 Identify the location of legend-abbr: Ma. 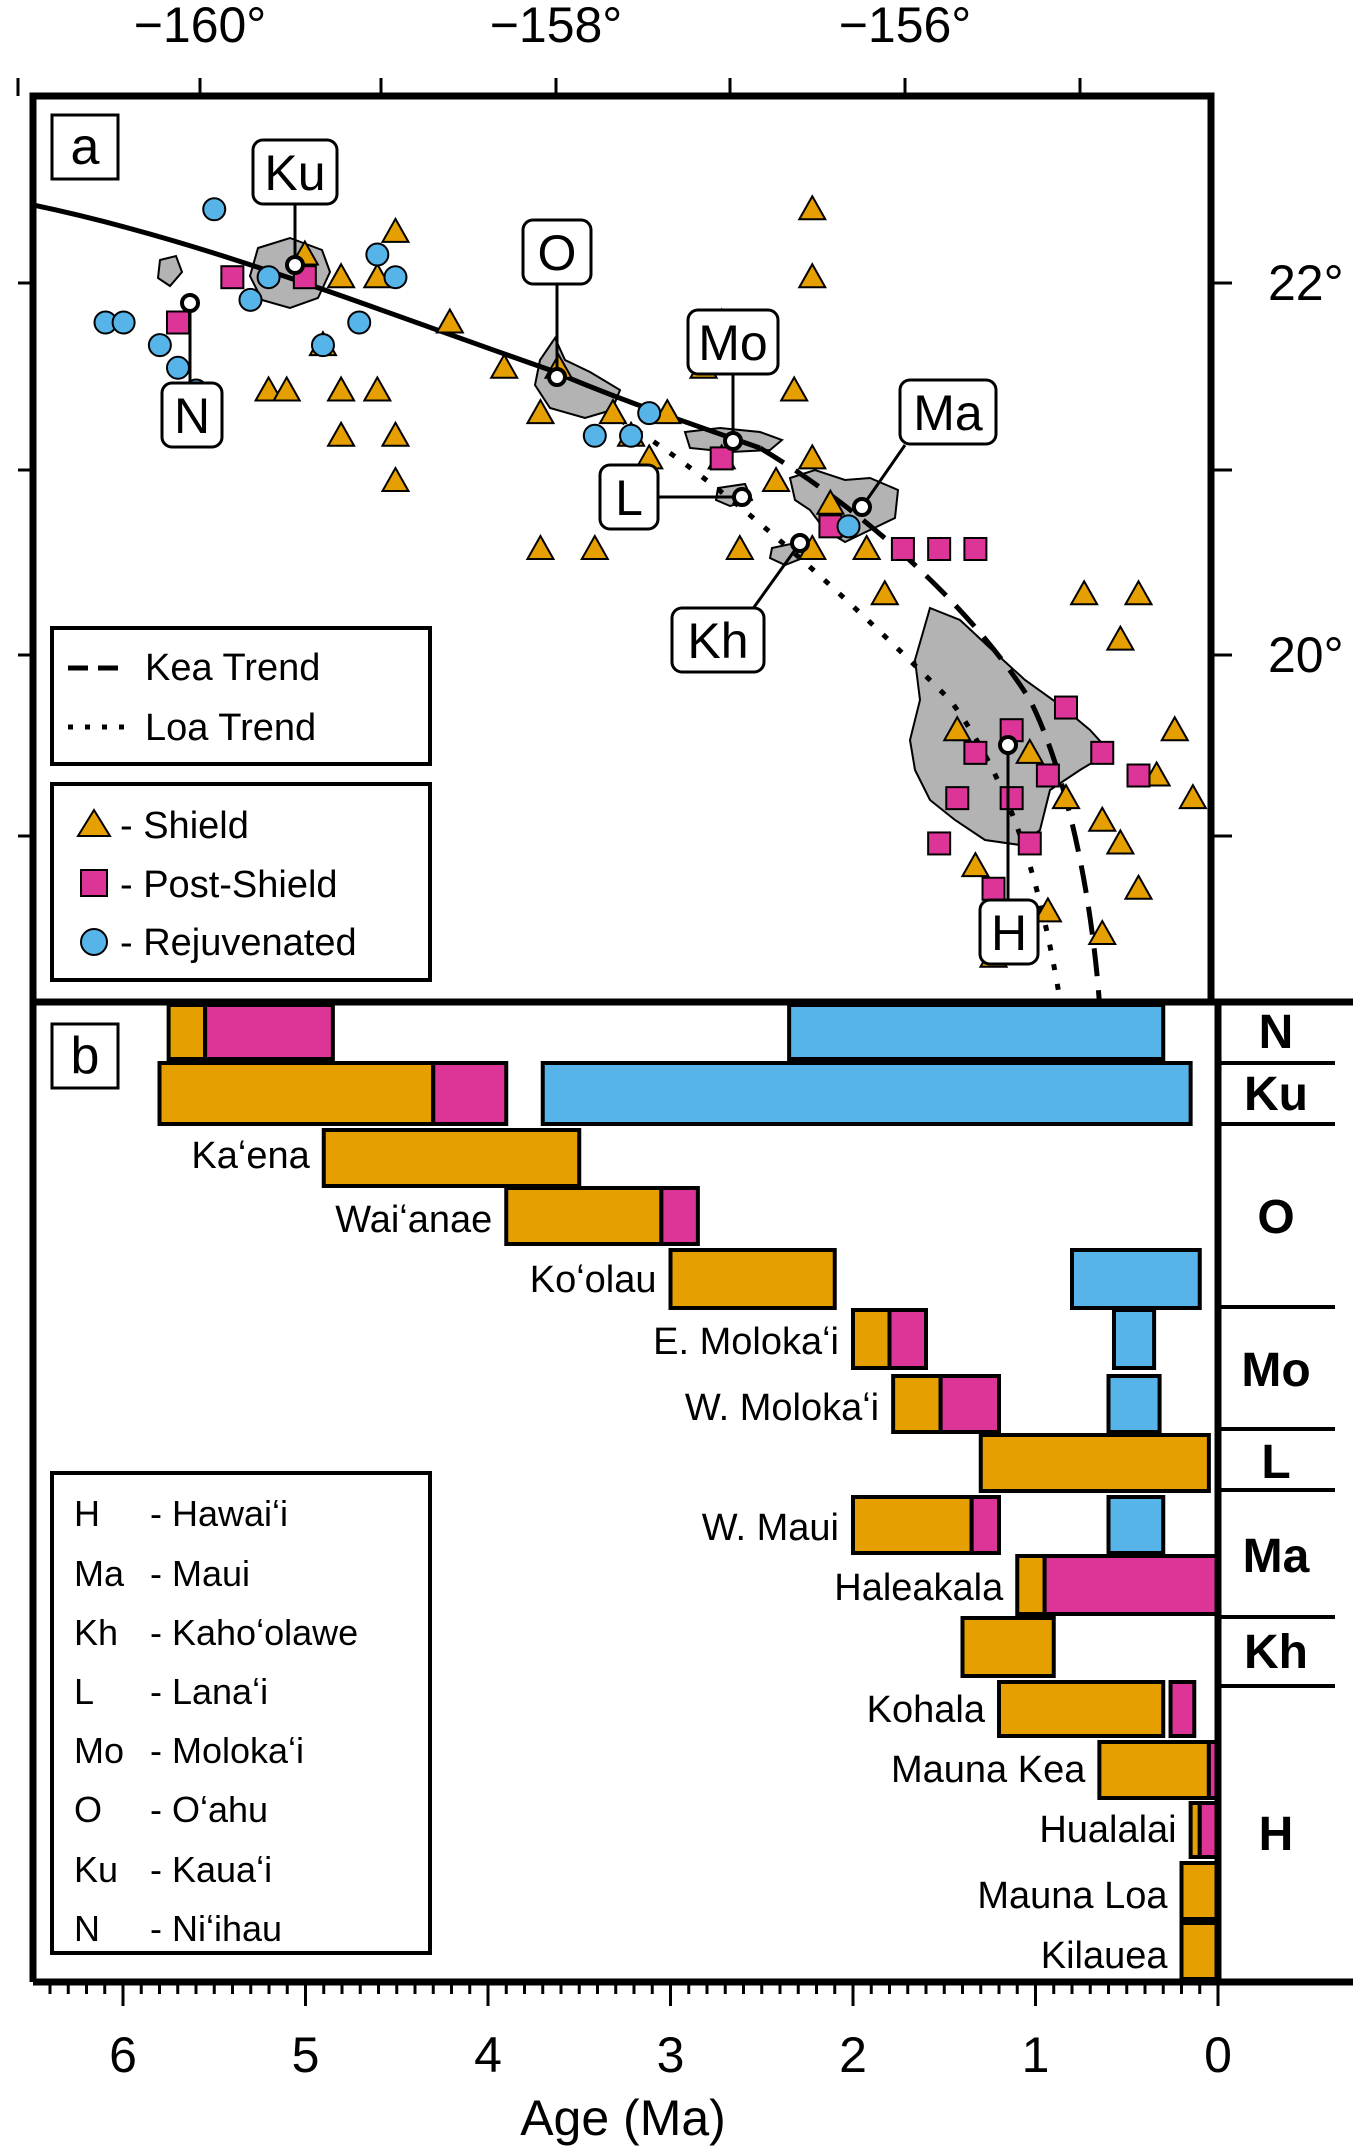
(99, 1573).